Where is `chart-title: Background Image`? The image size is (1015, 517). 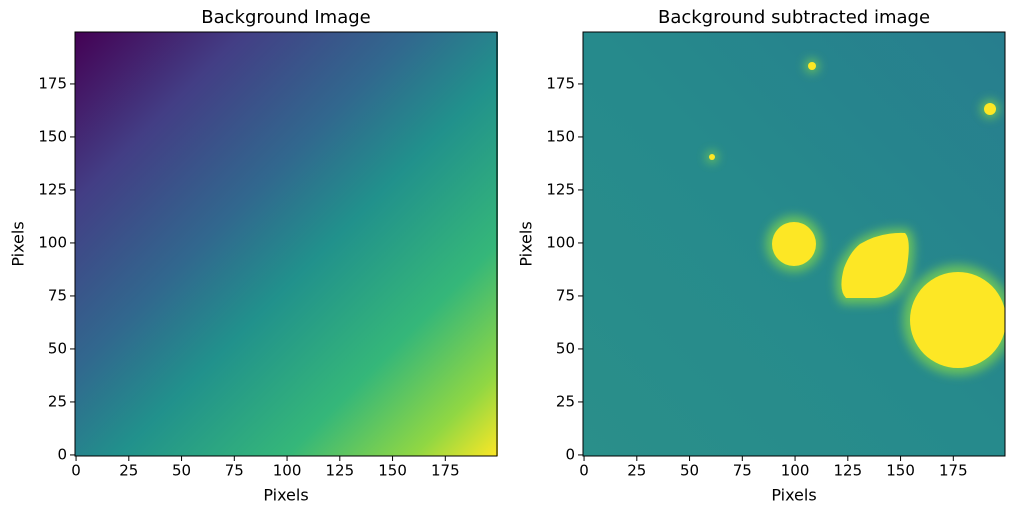
chart-title: Background Image is located at coordinates (285, 17).